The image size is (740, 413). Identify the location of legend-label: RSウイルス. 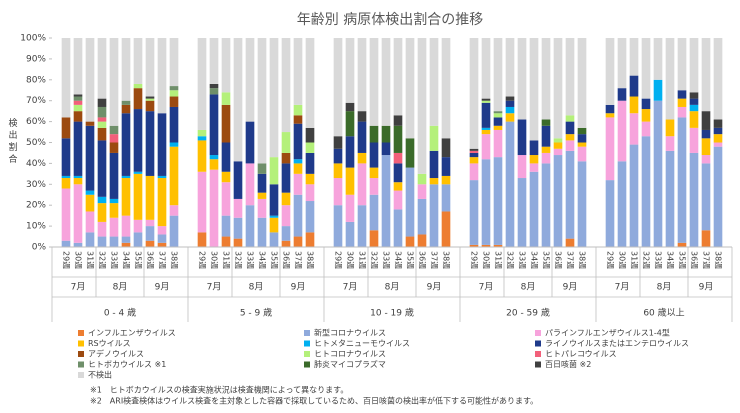
(109, 343).